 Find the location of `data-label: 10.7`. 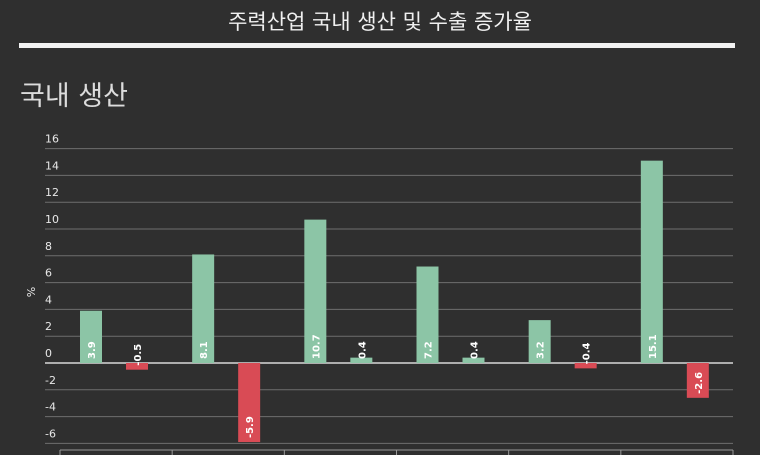

data-label: 10.7 is located at coordinates (316, 346).